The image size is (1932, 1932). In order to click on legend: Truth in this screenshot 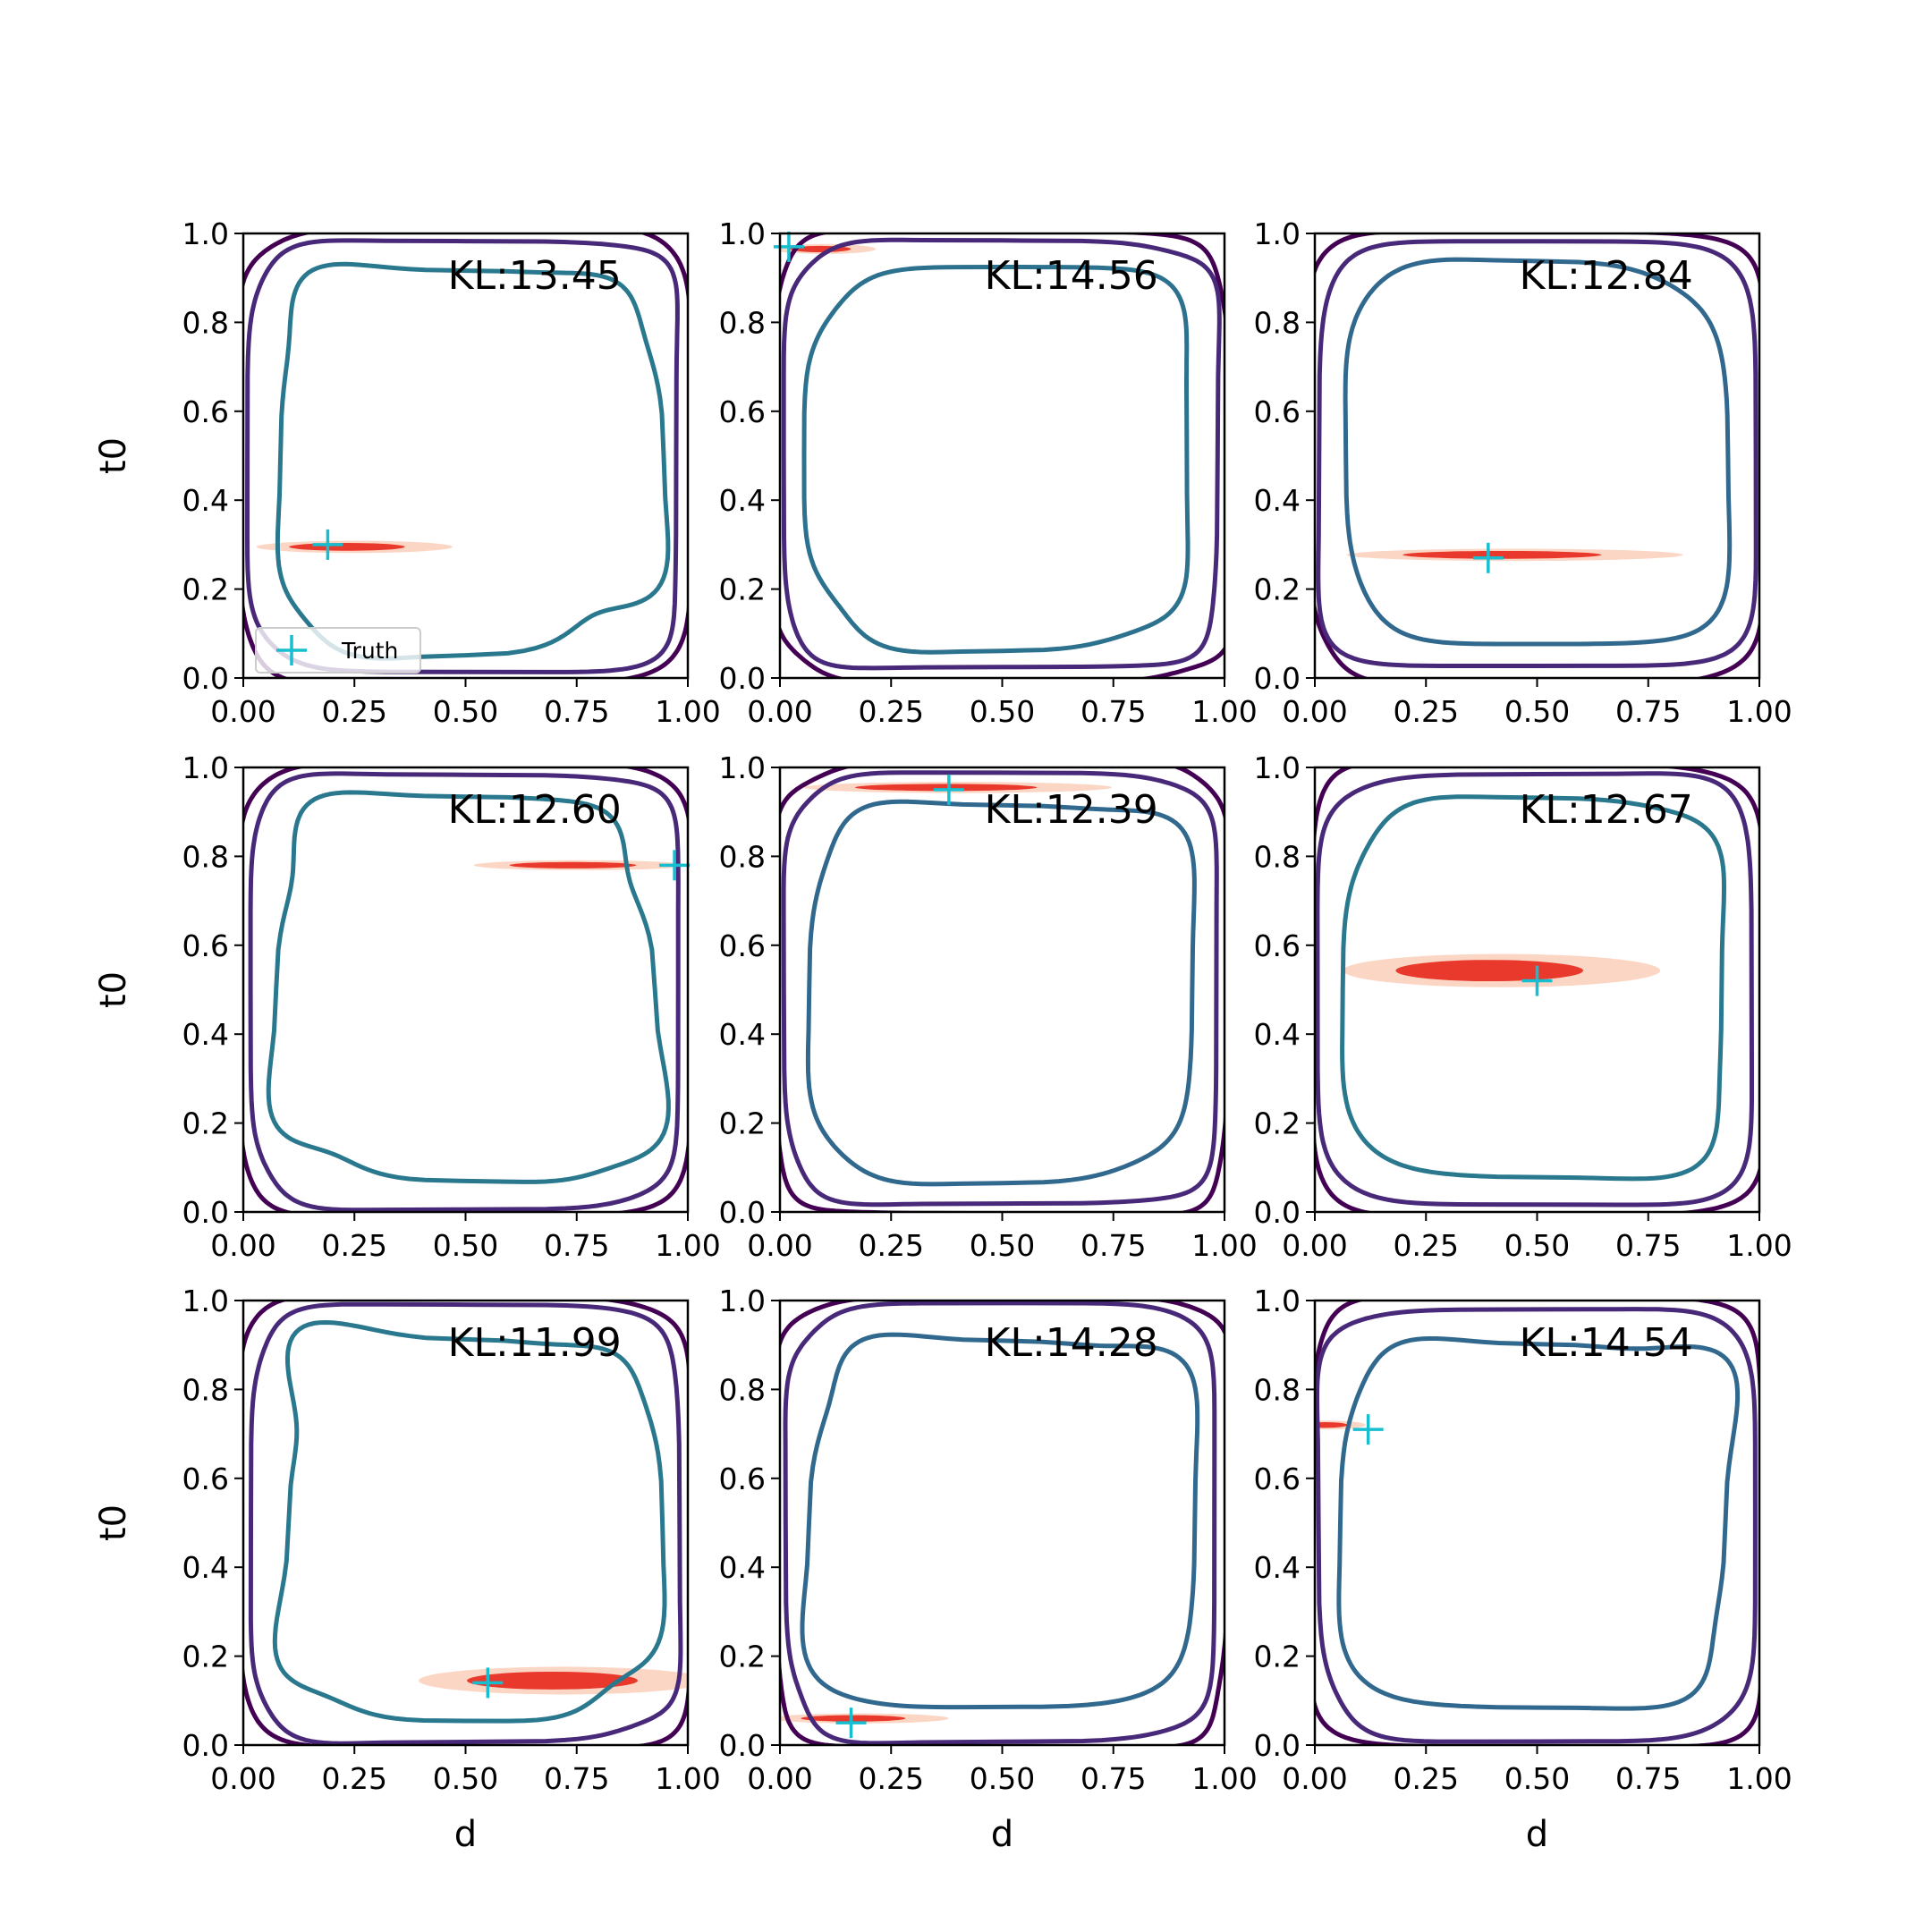, I will do `click(338, 650)`.